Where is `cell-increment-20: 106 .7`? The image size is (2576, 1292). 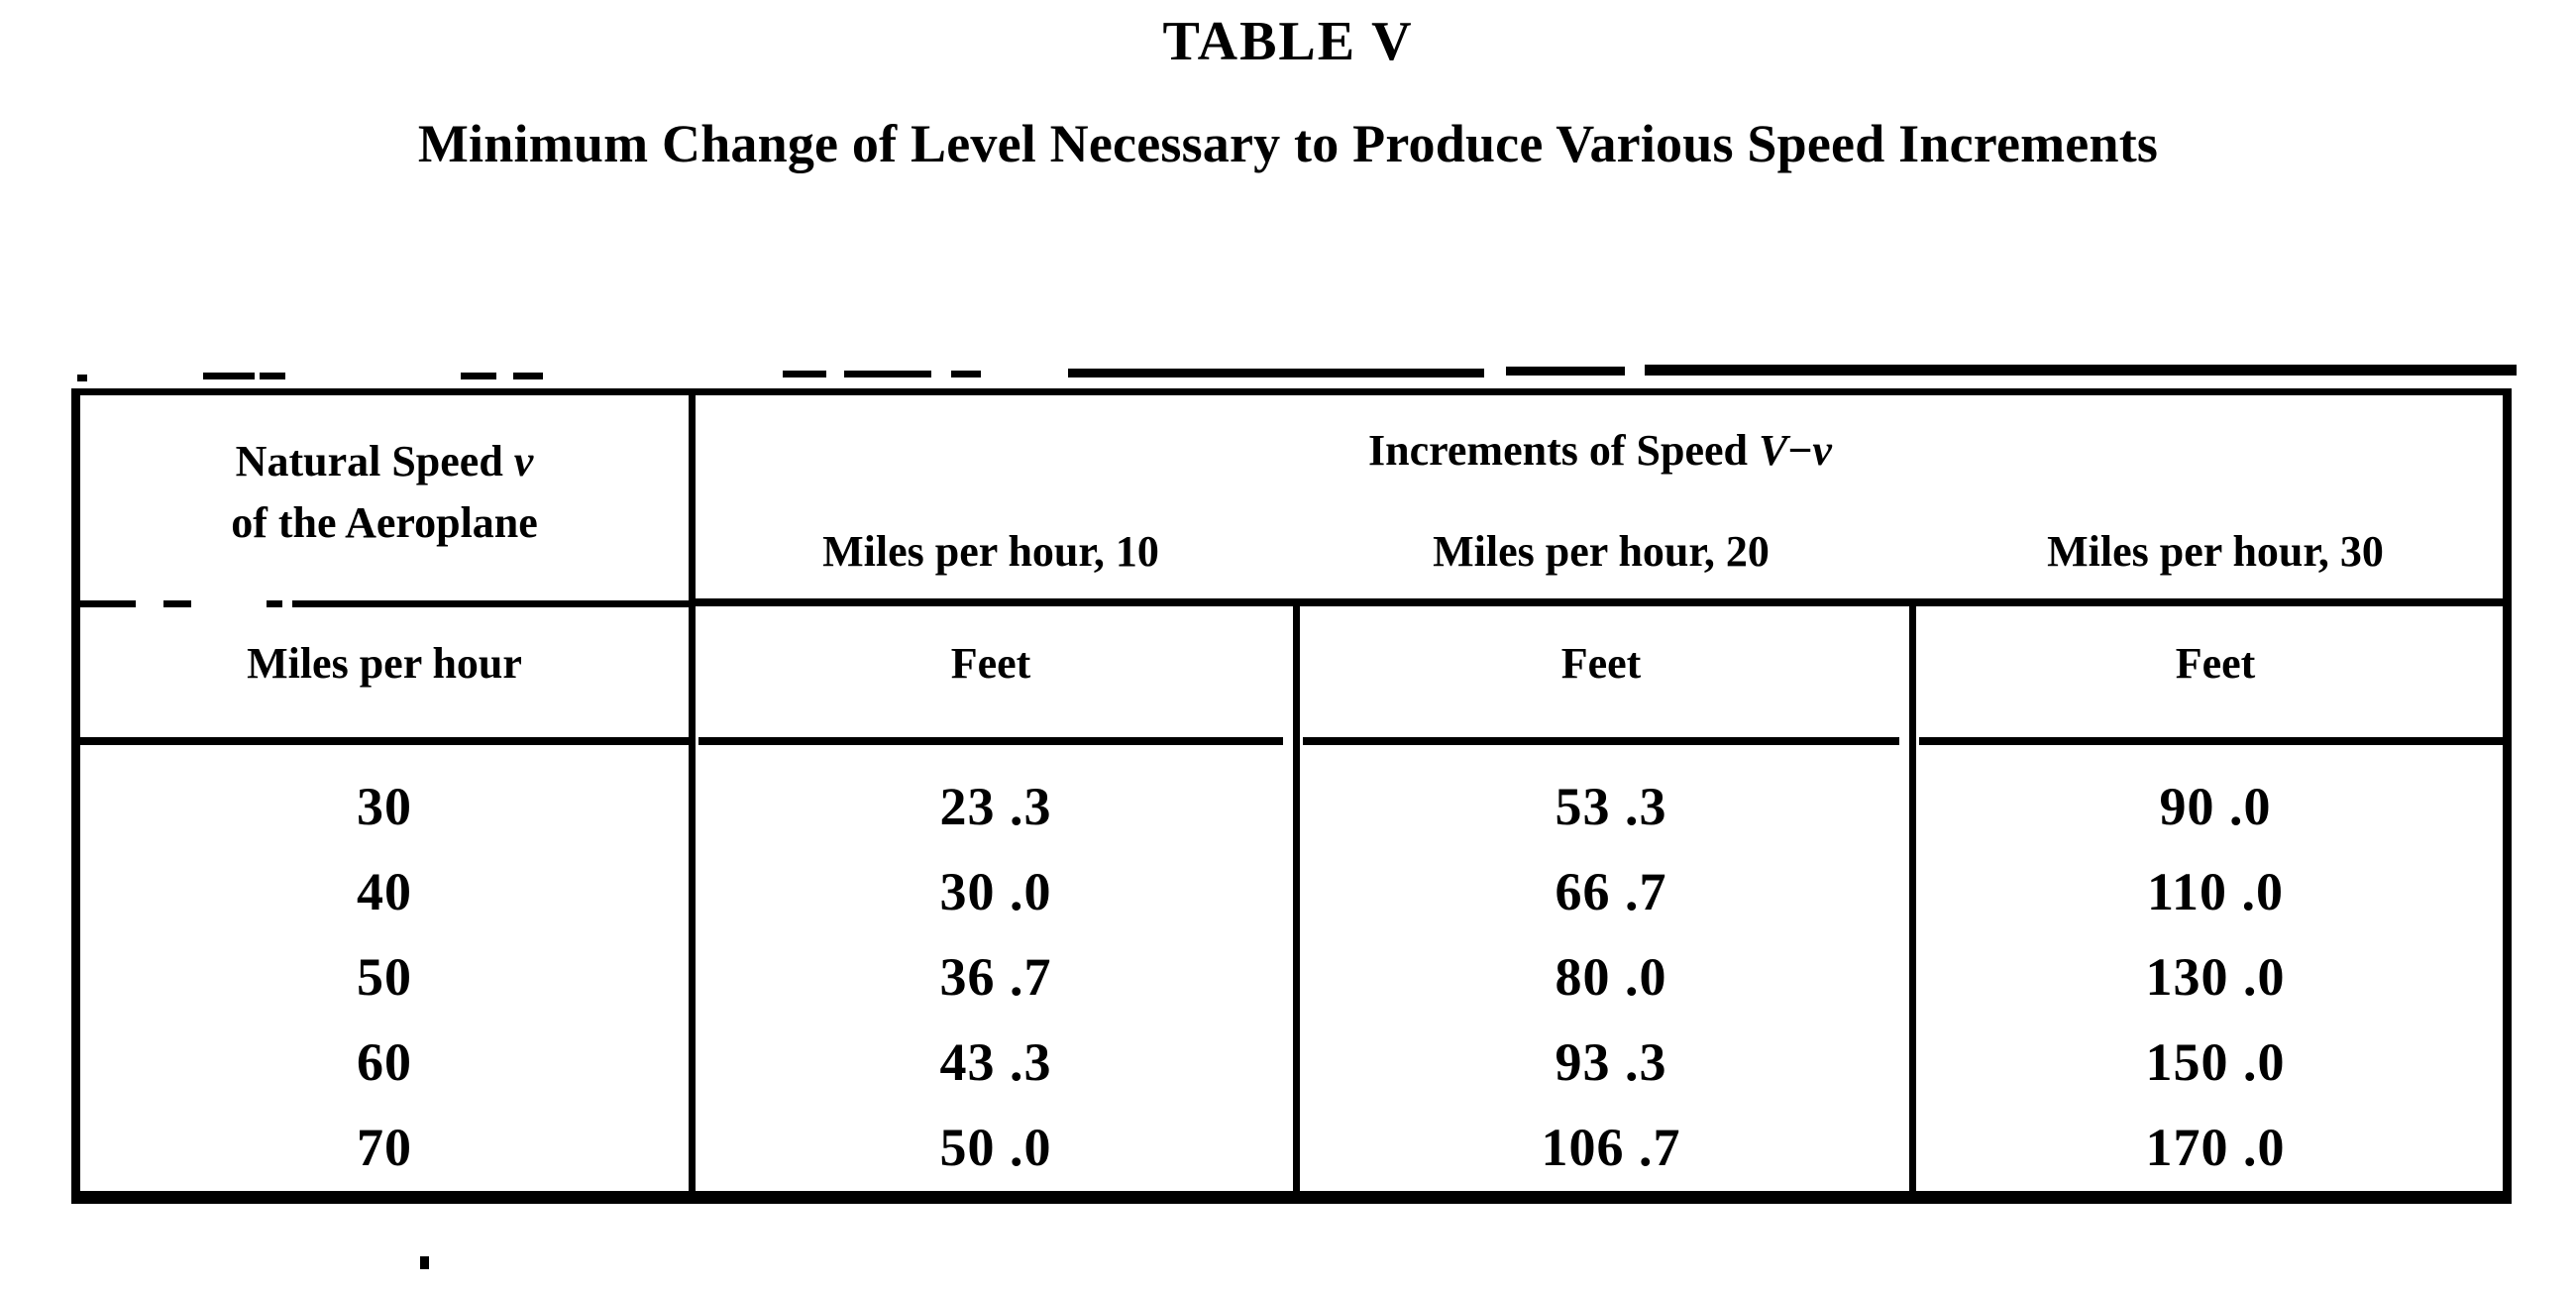 cell-increment-20: 106 .7 is located at coordinates (1611, 1148).